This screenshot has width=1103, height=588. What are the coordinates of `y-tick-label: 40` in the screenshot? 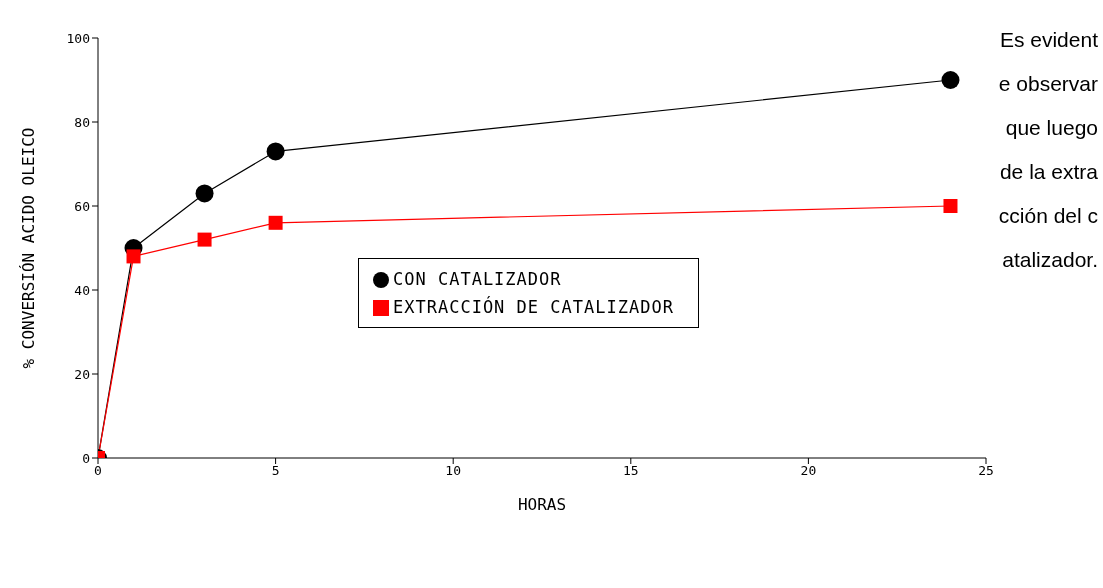 It's located at (82, 290).